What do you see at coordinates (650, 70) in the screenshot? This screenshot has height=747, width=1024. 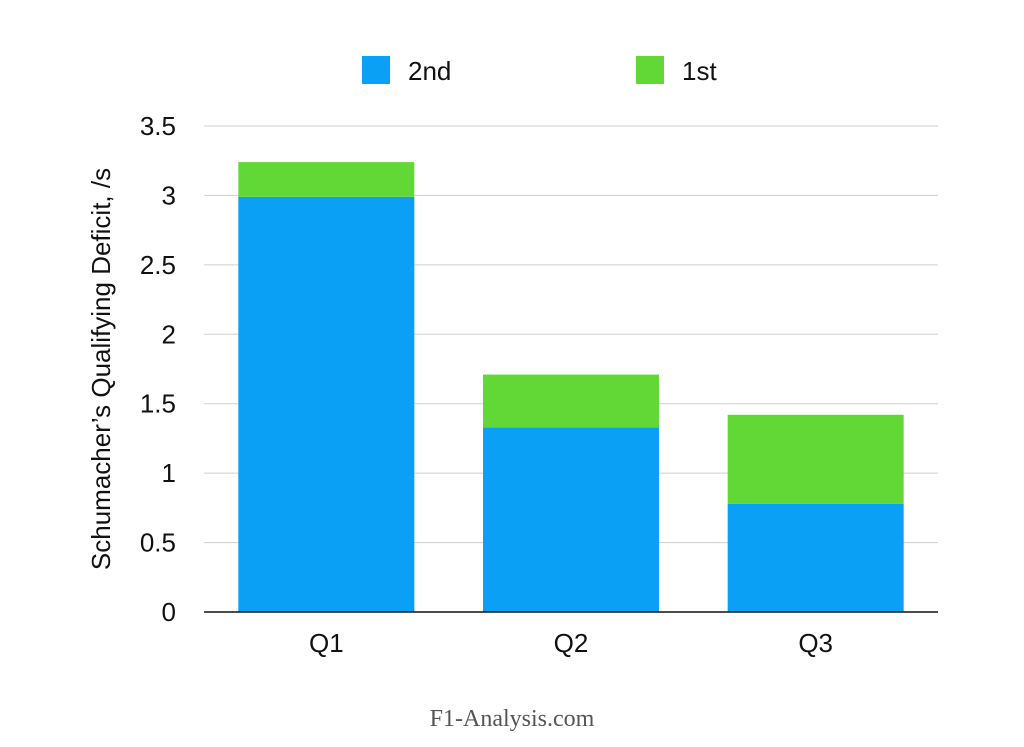 I see `legend-swatch-1st` at bounding box center [650, 70].